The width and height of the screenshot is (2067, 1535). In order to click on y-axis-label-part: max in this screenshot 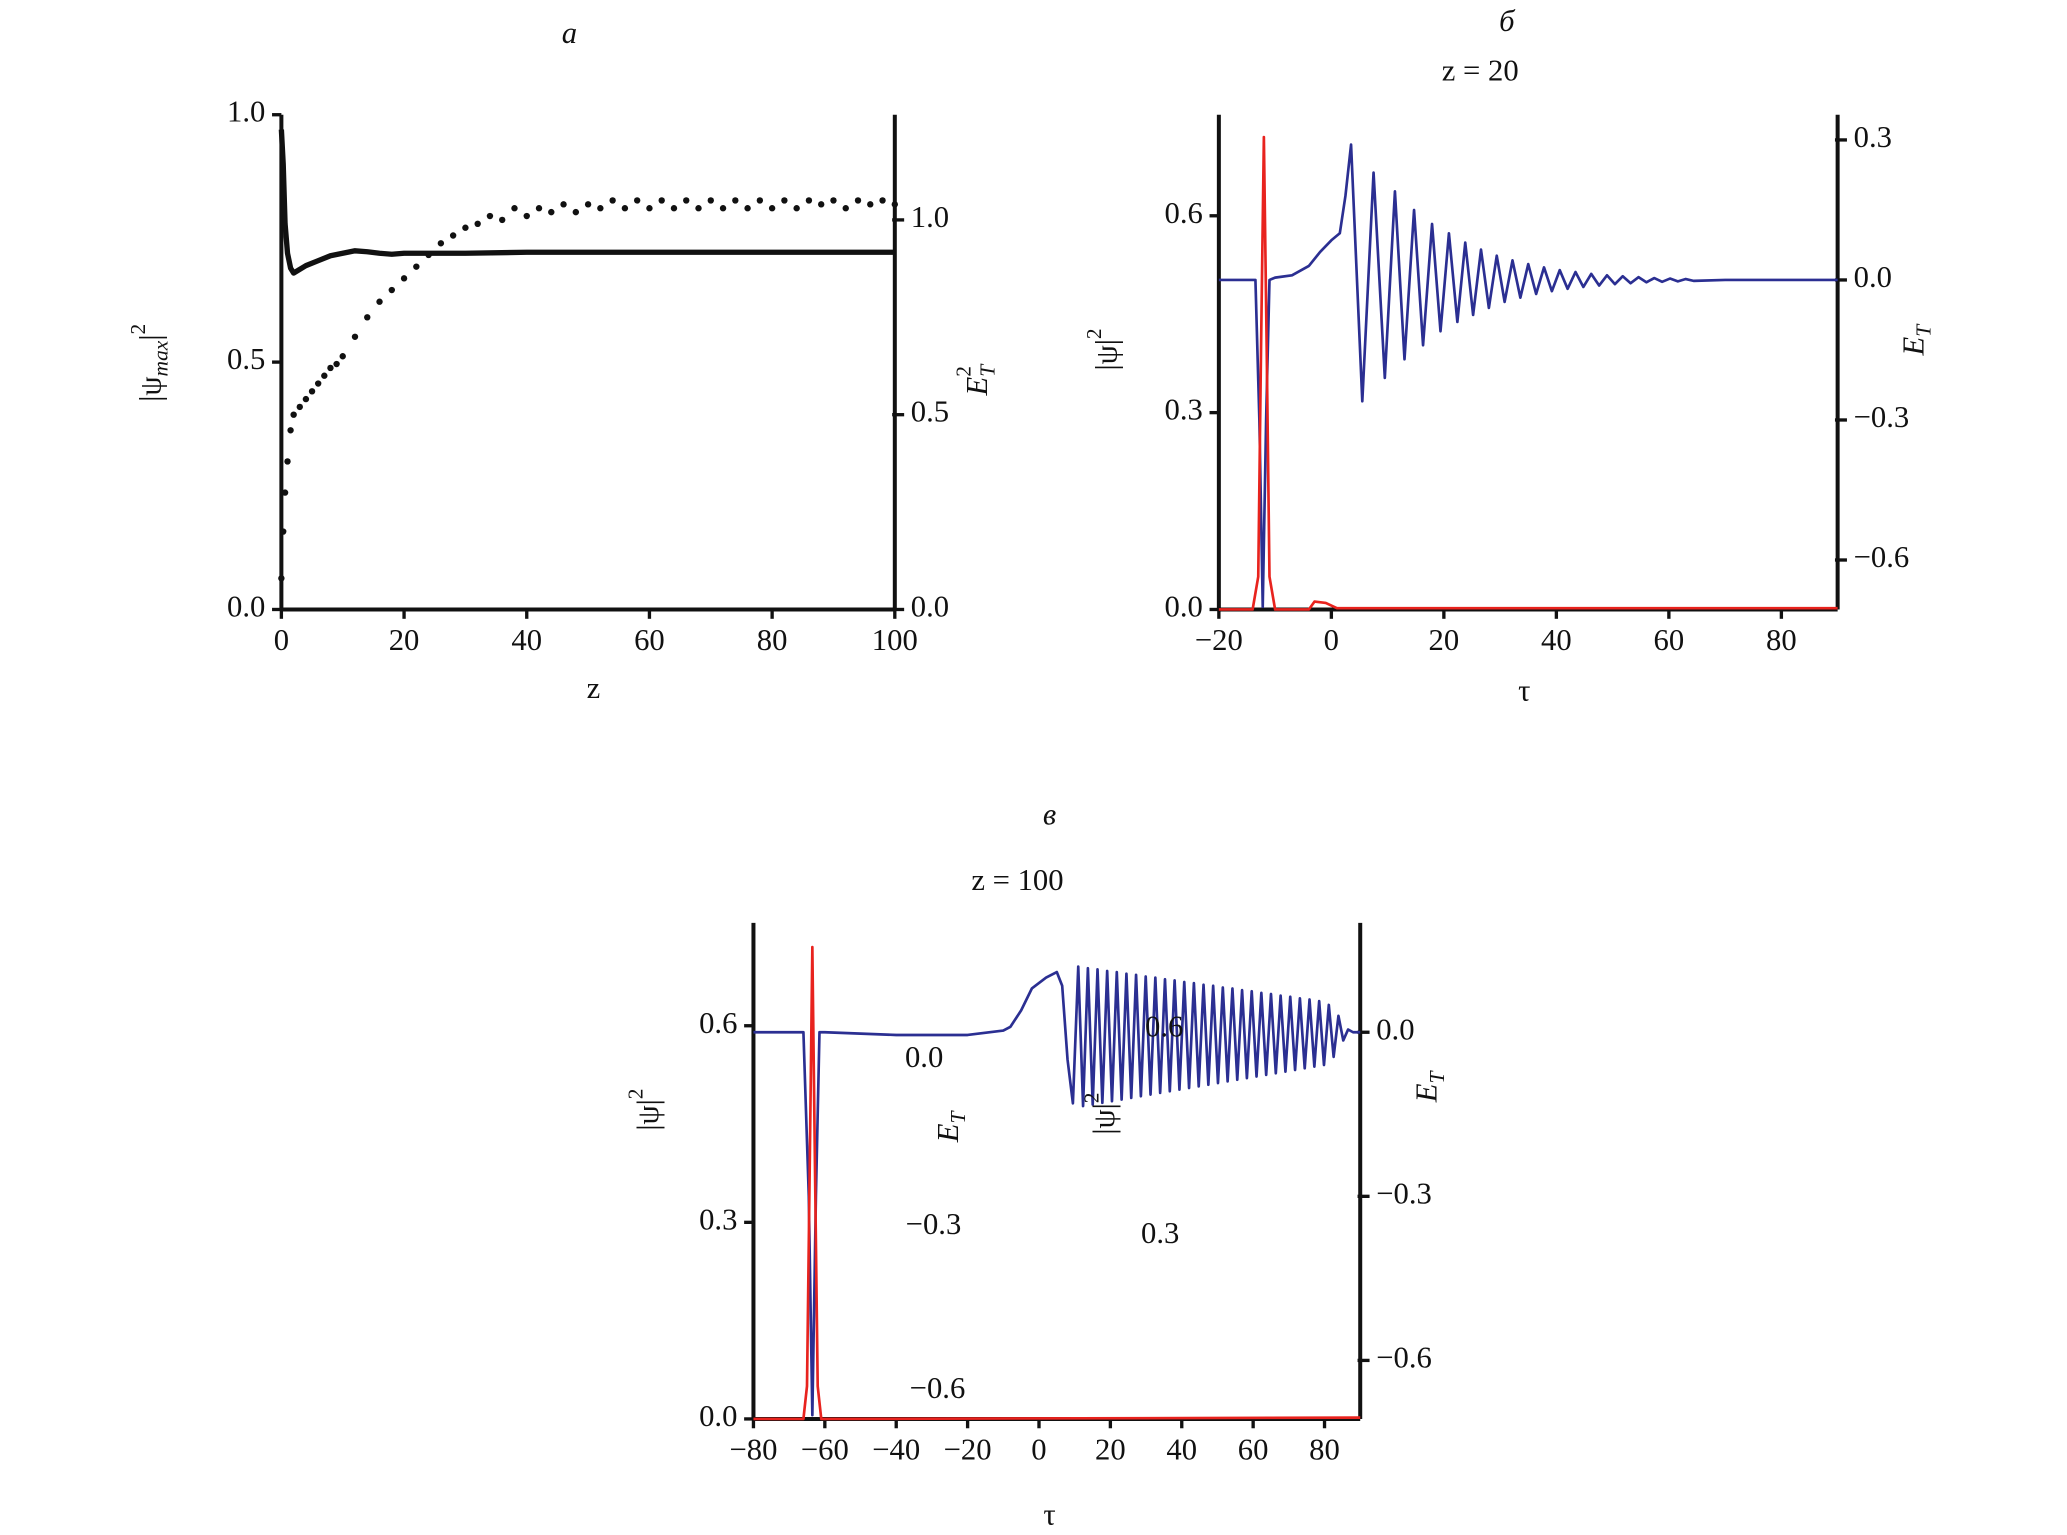, I will do `click(161, 358)`.